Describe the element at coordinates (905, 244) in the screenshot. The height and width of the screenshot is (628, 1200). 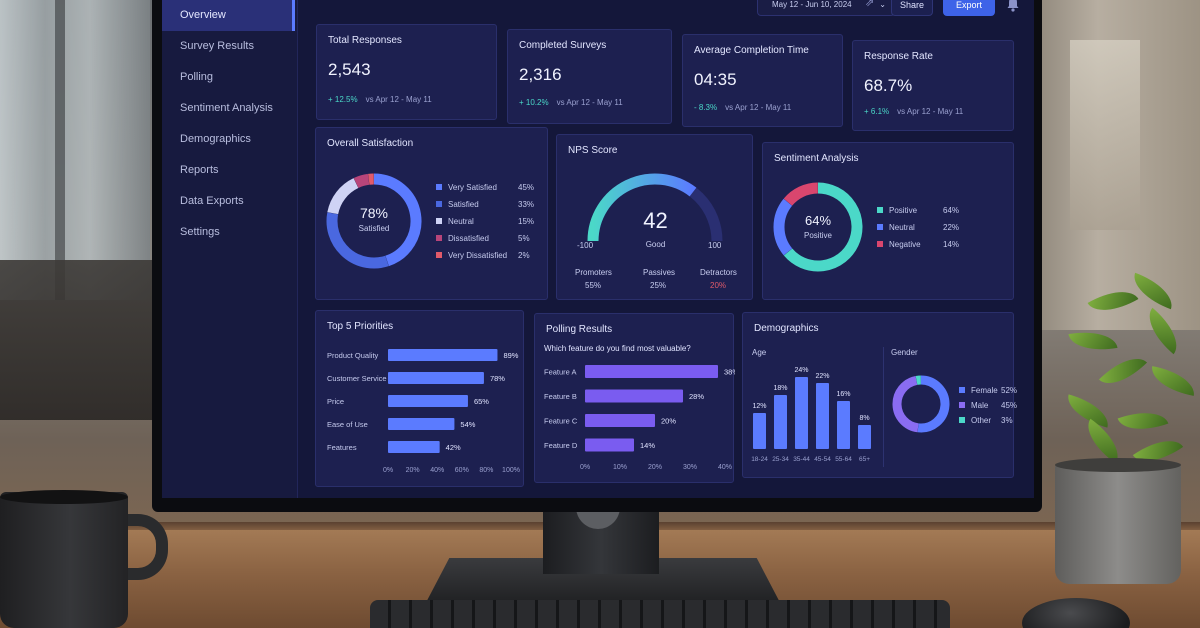
I see `legend-label: Negative` at that location.